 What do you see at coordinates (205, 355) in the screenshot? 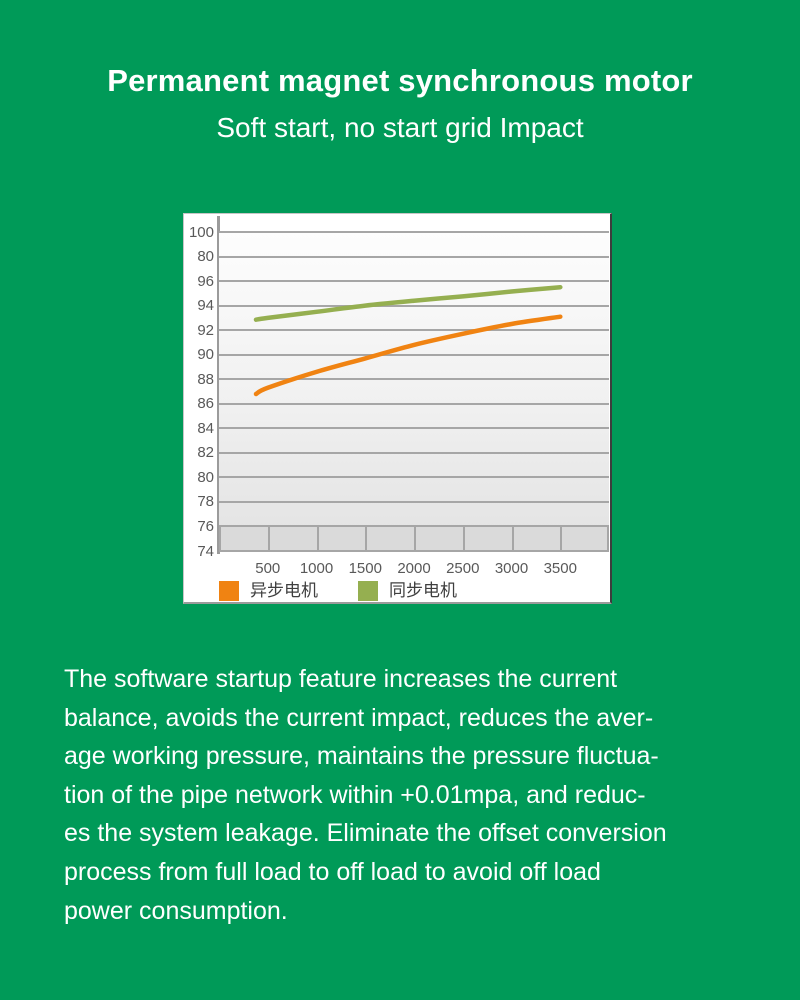
I see `y-axis-label: 90` at bounding box center [205, 355].